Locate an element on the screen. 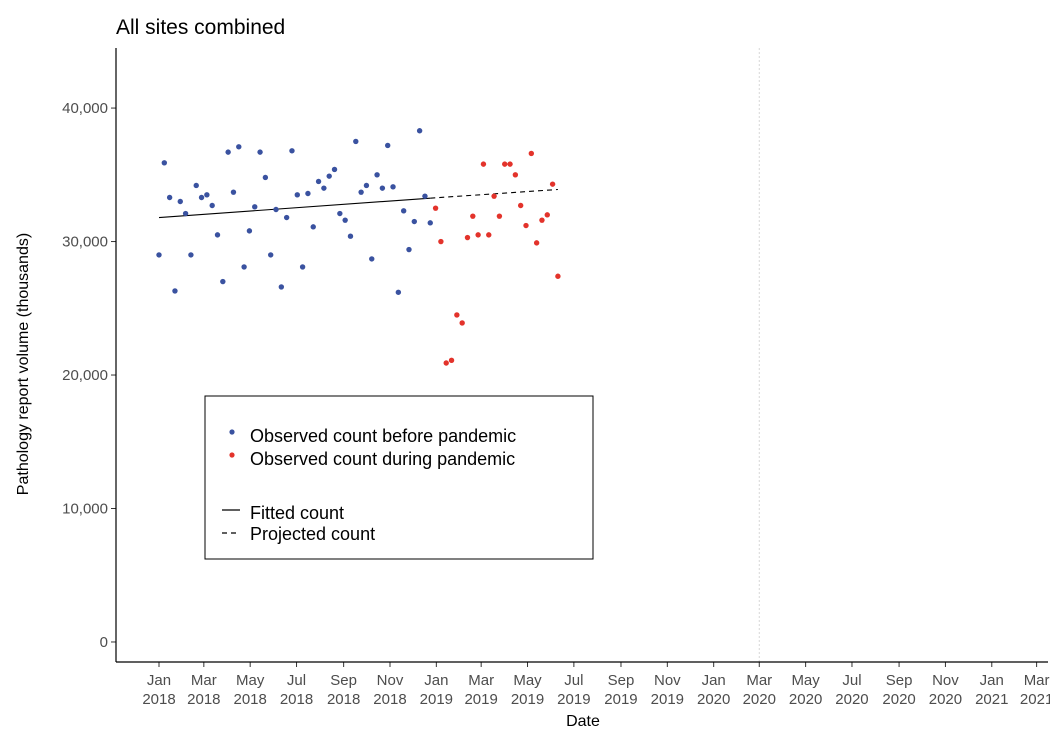  legend-box is located at coordinates (399, 477).